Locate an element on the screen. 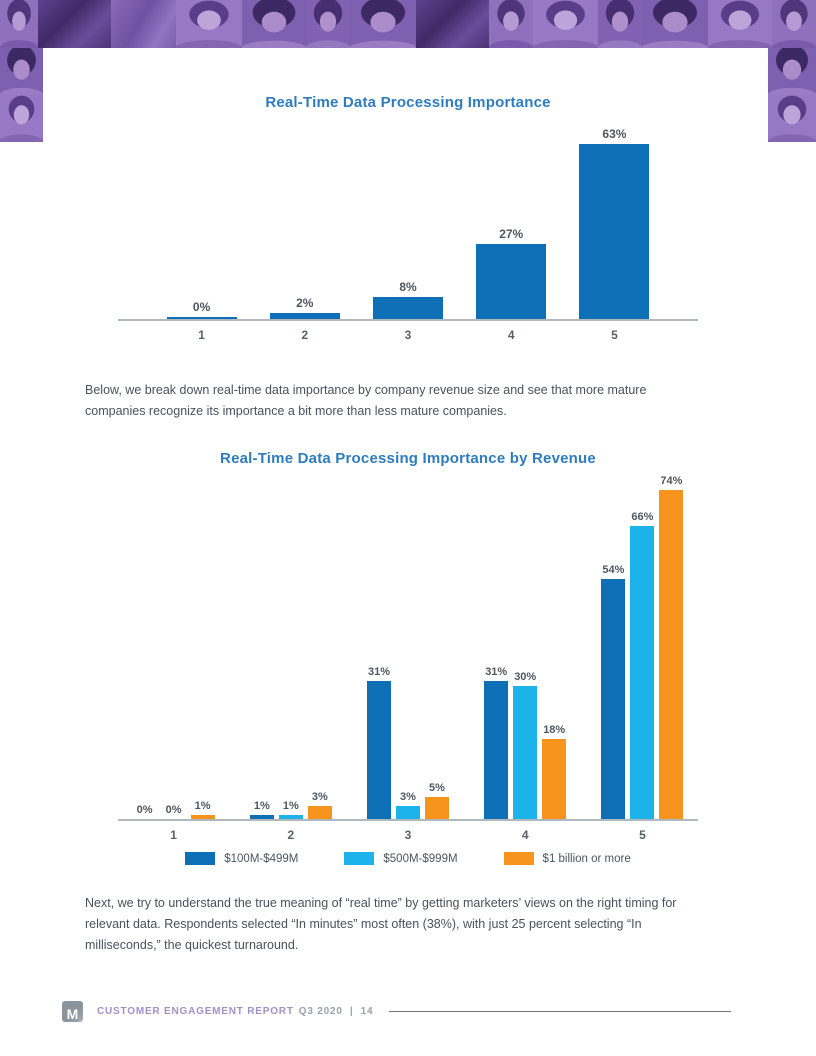 The height and width of the screenshot is (1056, 816). legend-item: $100M-$499M is located at coordinates (241, 858).